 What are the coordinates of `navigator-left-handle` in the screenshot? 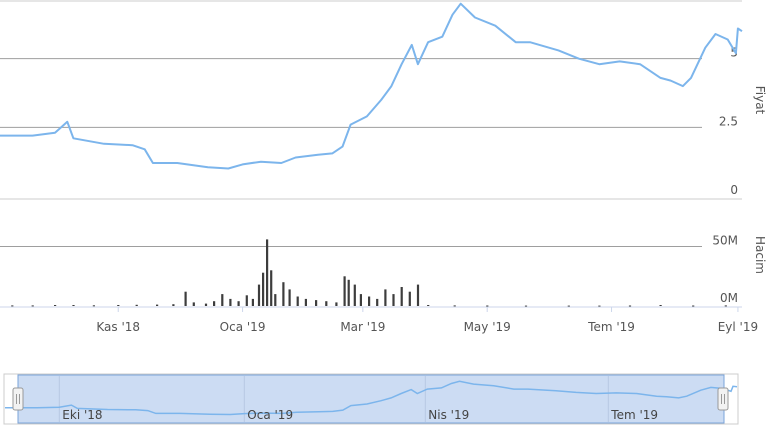 It's located at (18, 399).